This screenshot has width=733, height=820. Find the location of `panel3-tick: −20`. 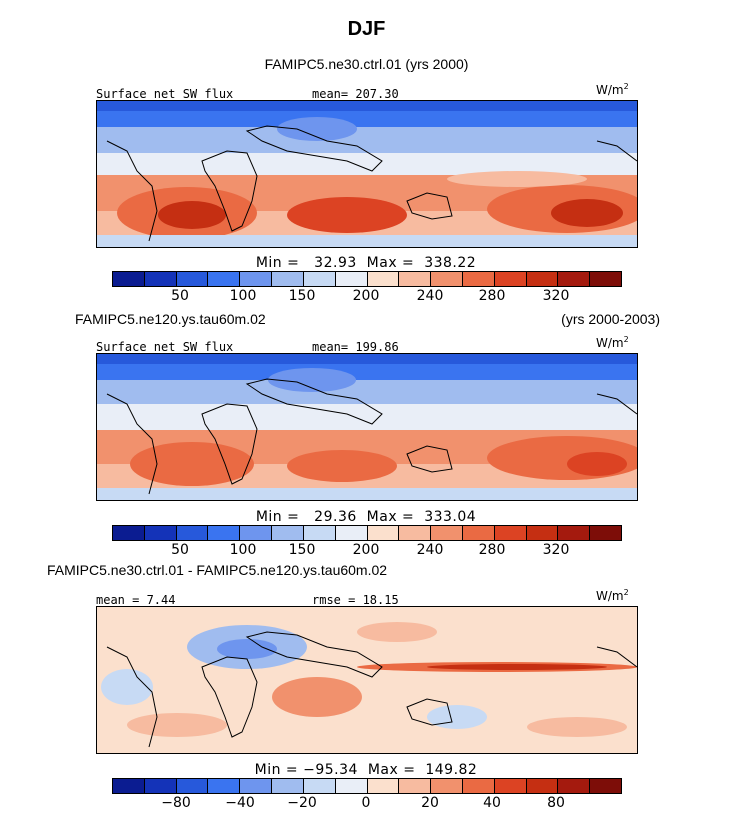

panel3-tick: −20 is located at coordinates (302, 803).